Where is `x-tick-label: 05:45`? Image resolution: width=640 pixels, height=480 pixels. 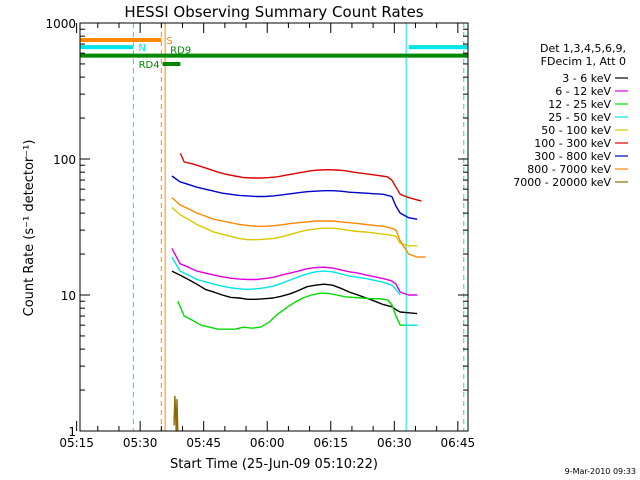 x-tick-label: 05:45 is located at coordinates (203, 443).